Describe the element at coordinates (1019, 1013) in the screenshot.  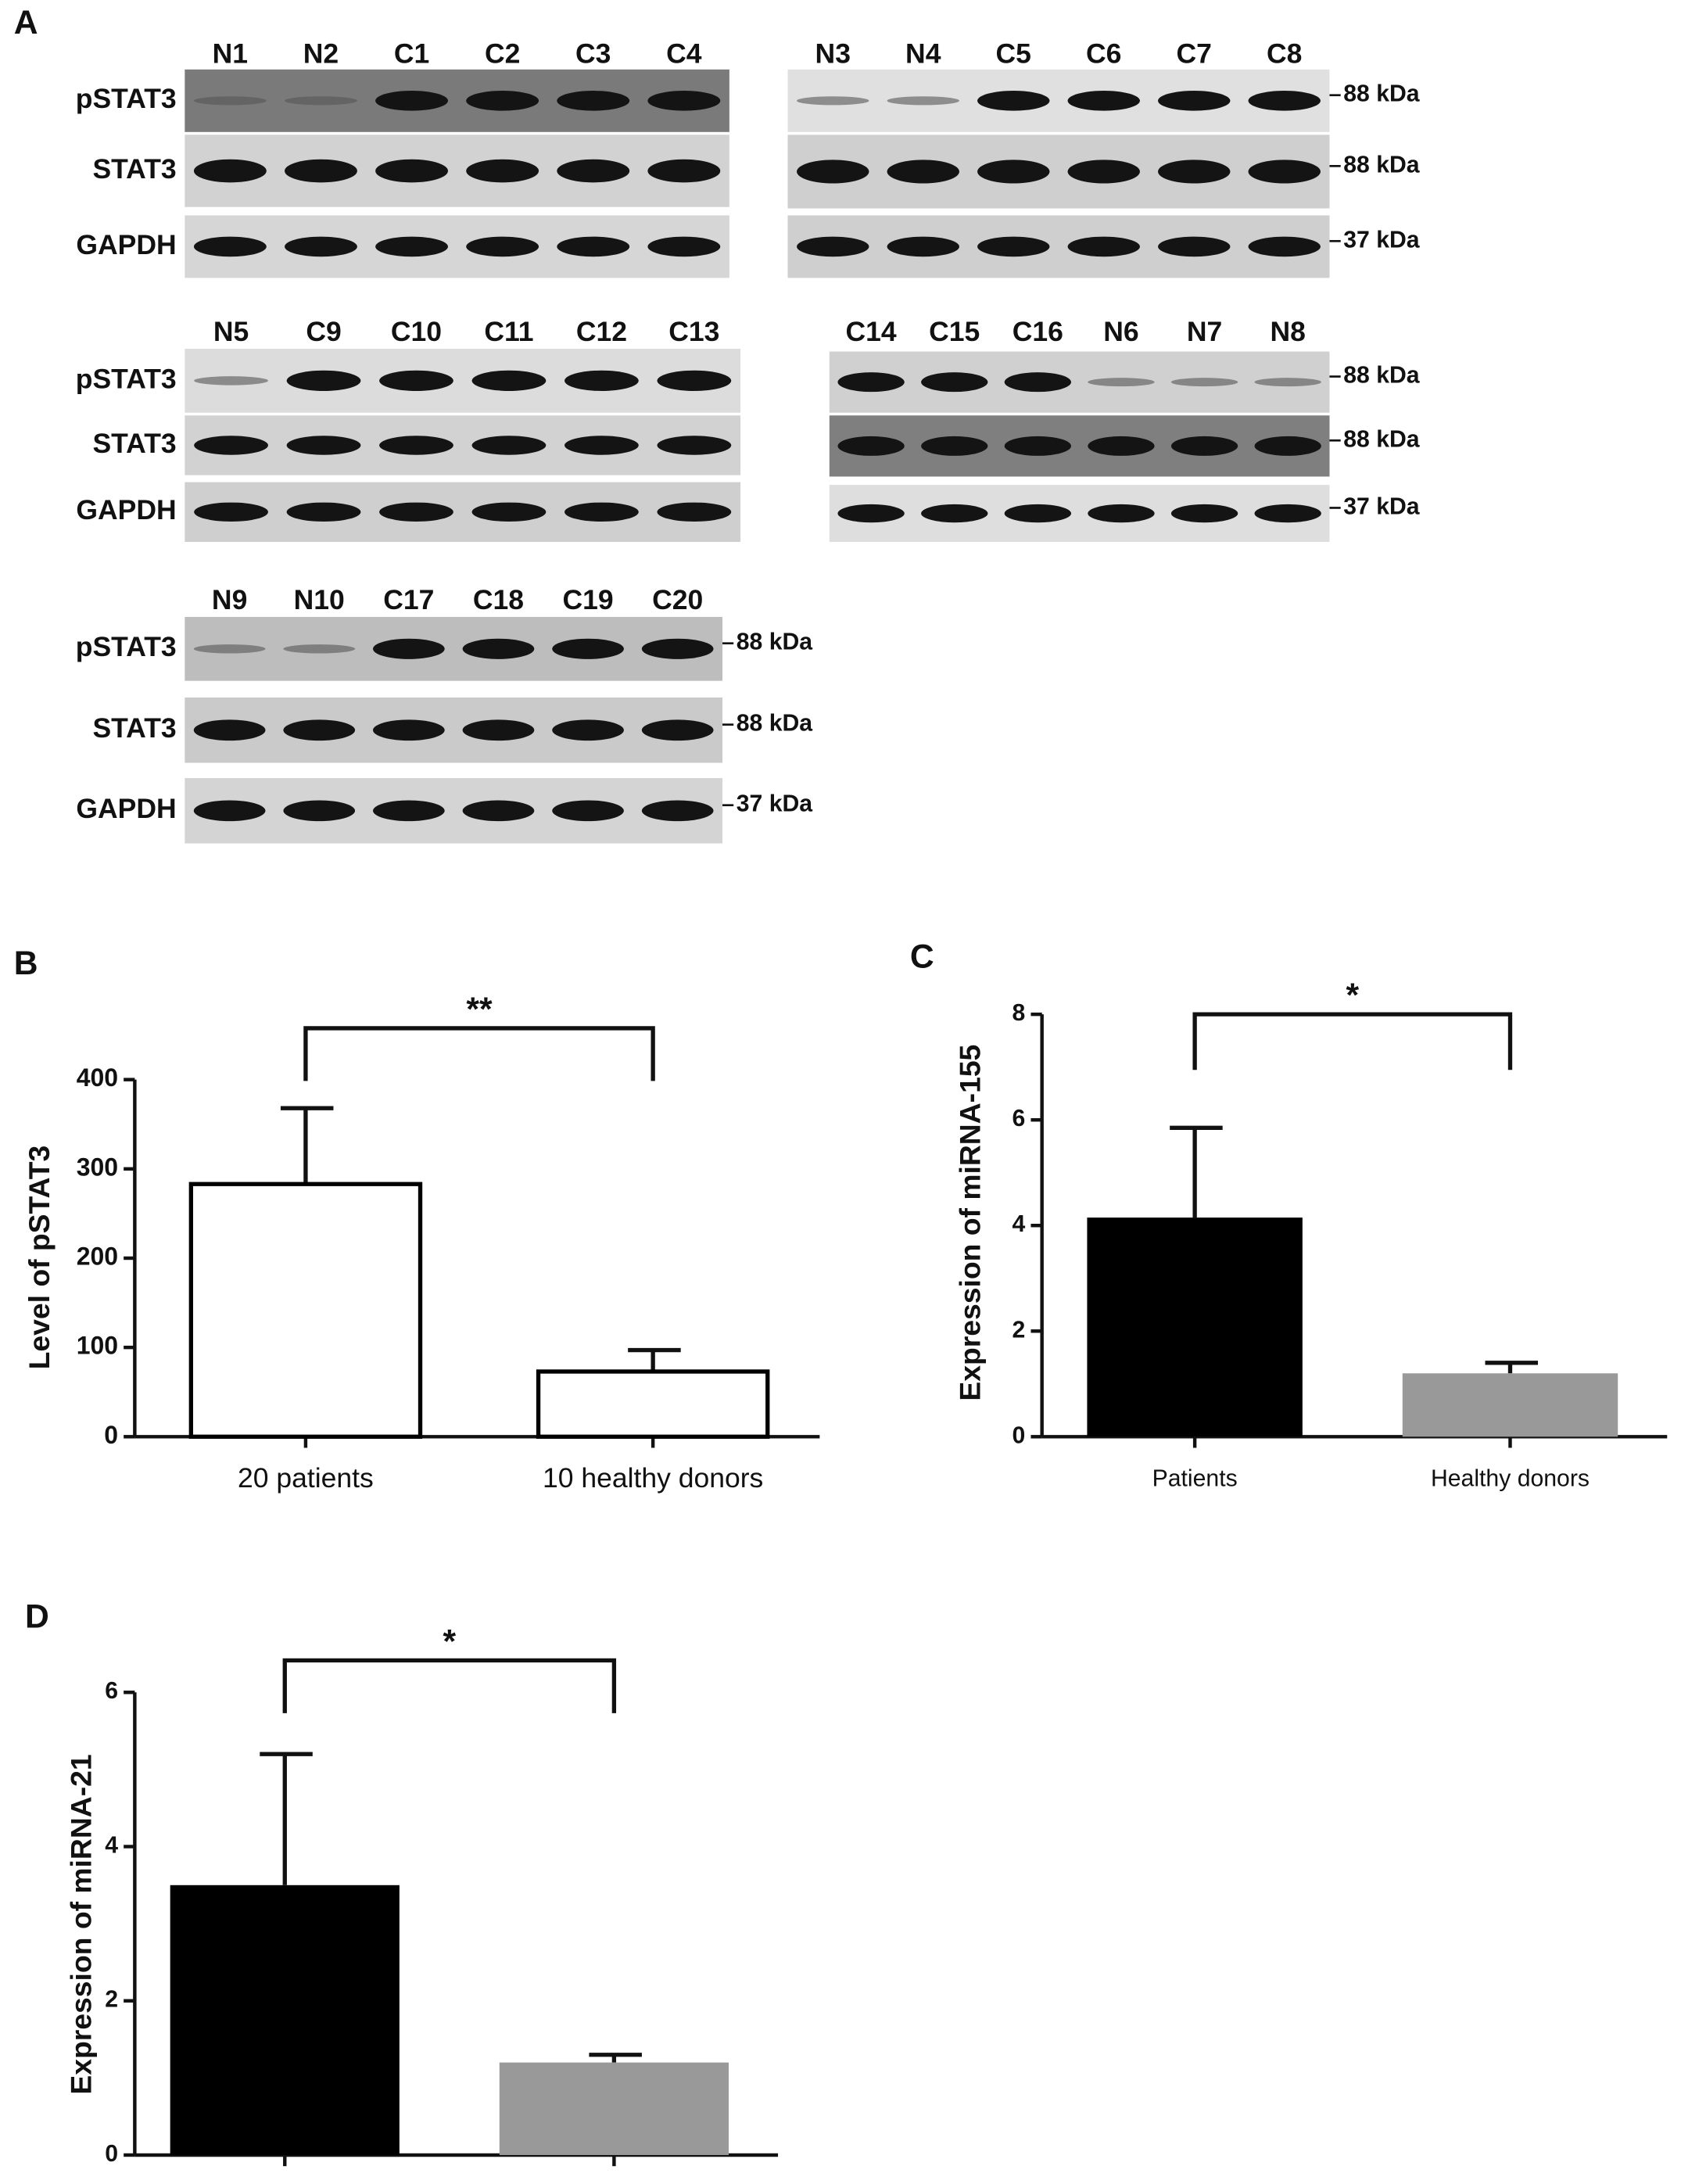
I see `y-tick-label: 8` at that location.